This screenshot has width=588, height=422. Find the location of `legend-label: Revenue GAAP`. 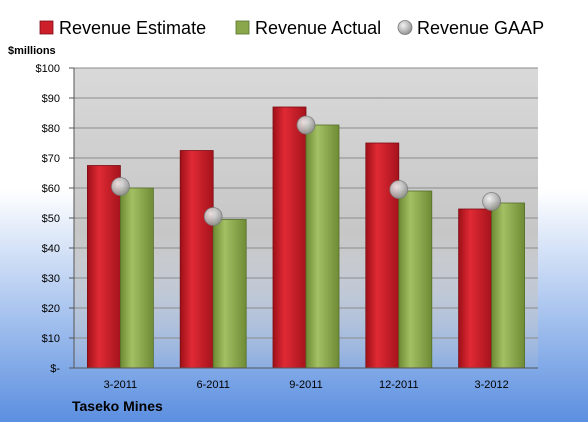

legend-label: Revenue GAAP is located at coordinates (480, 28).